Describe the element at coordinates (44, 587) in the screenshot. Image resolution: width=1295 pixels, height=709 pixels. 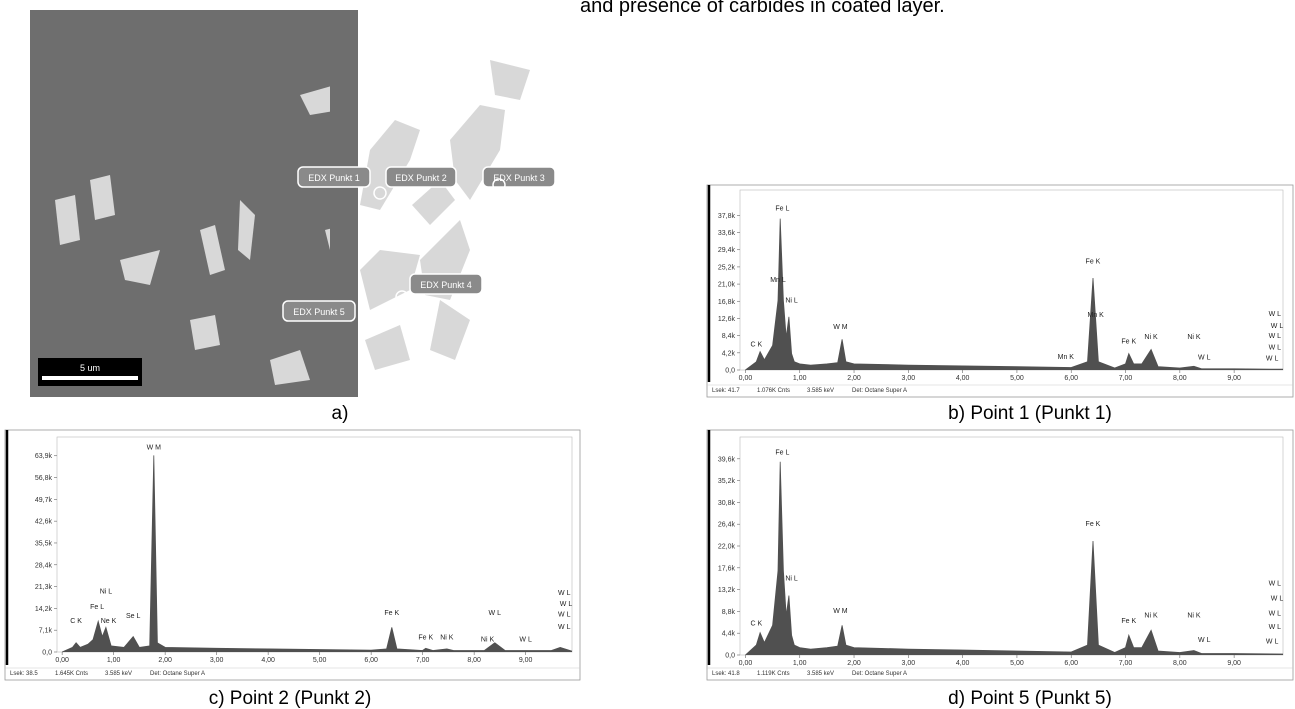
I see `y-tick-label: 21,3k` at that location.